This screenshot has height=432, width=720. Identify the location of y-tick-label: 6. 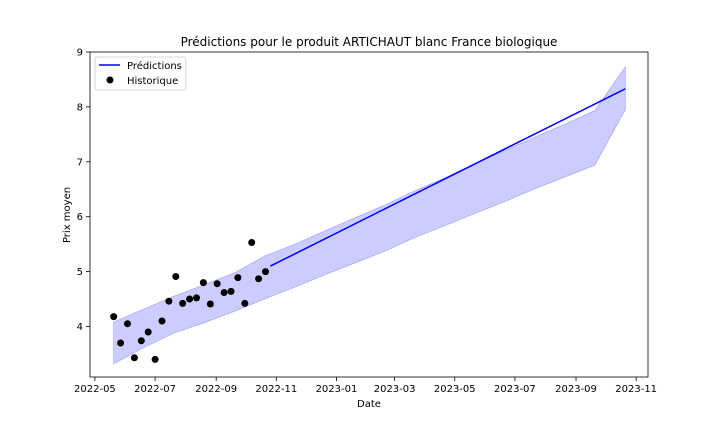
(80, 217).